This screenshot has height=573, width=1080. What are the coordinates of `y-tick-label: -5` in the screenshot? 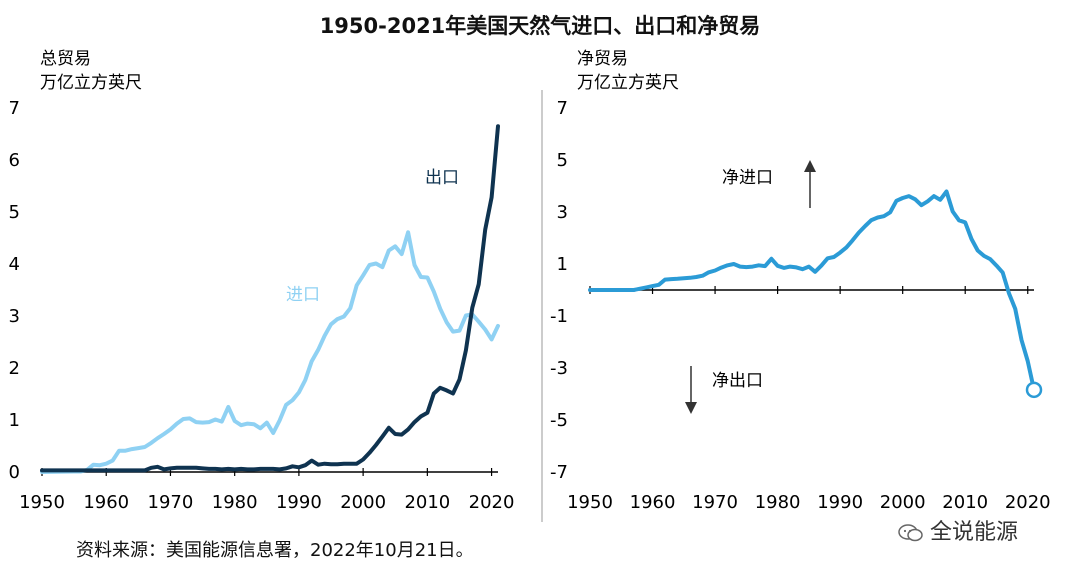 It's located at (559, 420).